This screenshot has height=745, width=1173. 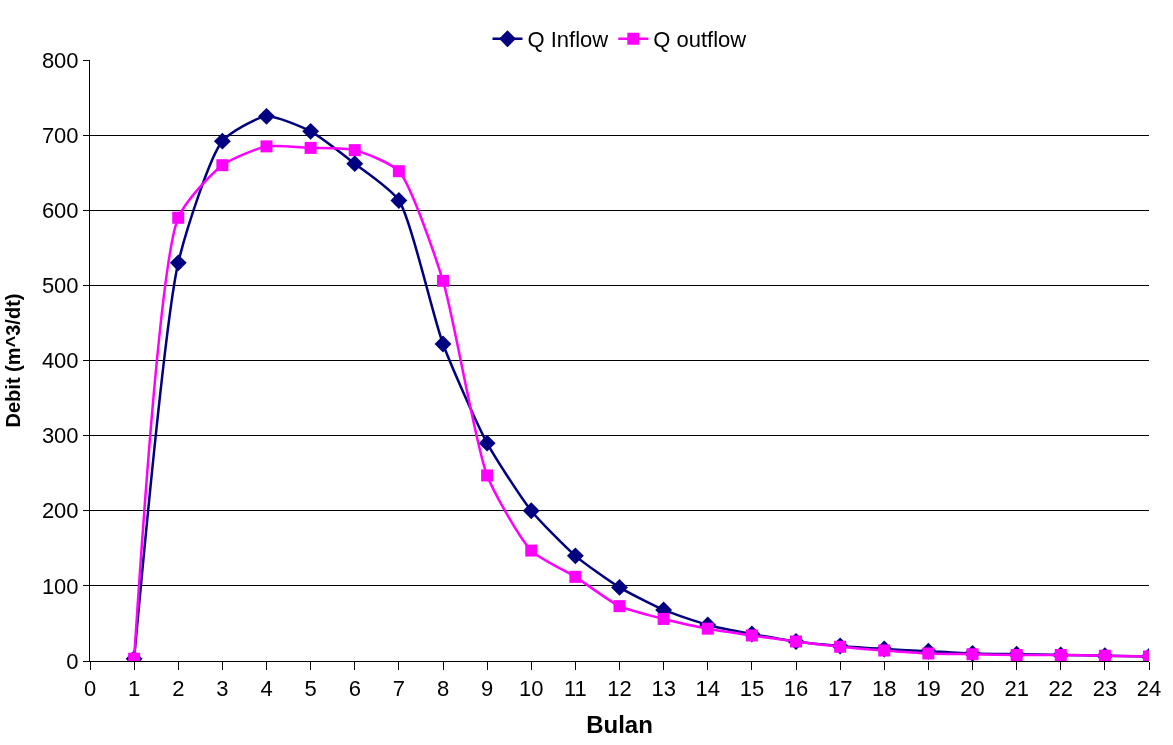 What do you see at coordinates (1016, 689) in the screenshot?
I see `x-tick-label: 21` at bounding box center [1016, 689].